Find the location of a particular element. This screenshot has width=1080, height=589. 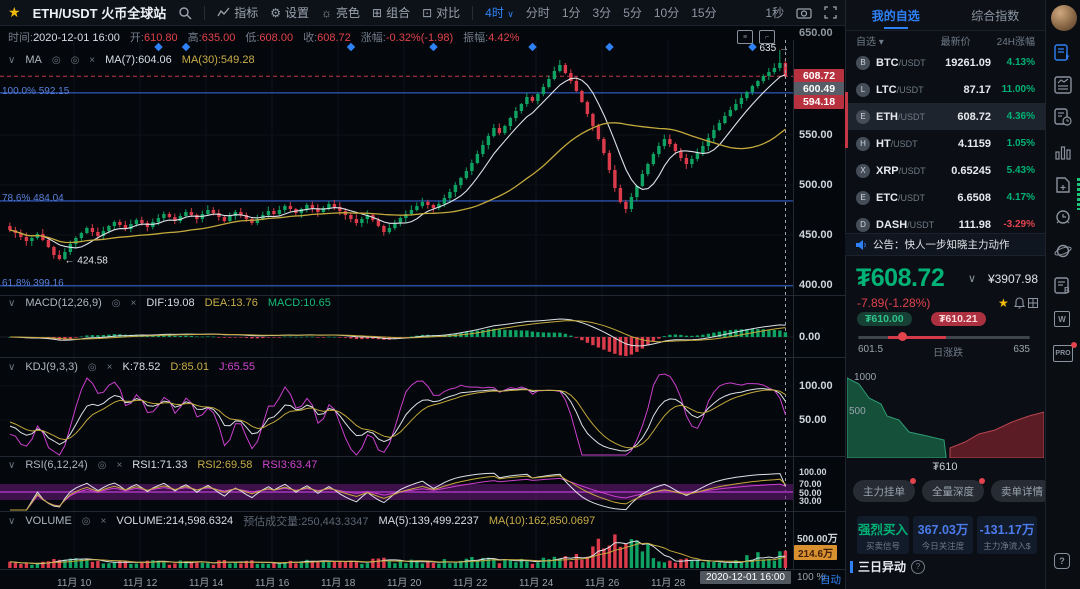

bar-chart-icon is located at coordinates (1063, 152).